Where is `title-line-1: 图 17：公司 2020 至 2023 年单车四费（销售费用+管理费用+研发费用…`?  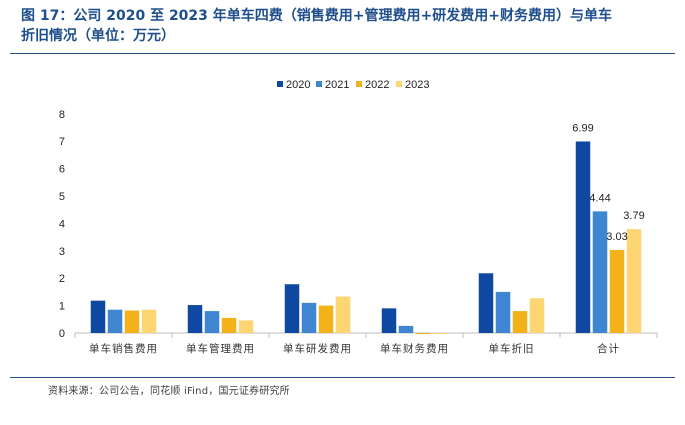
title-line-1: 图 17：公司 2020 至 2023 年单车四费（销售费用+管理费用+研发费用… is located at coordinates (316, 16).